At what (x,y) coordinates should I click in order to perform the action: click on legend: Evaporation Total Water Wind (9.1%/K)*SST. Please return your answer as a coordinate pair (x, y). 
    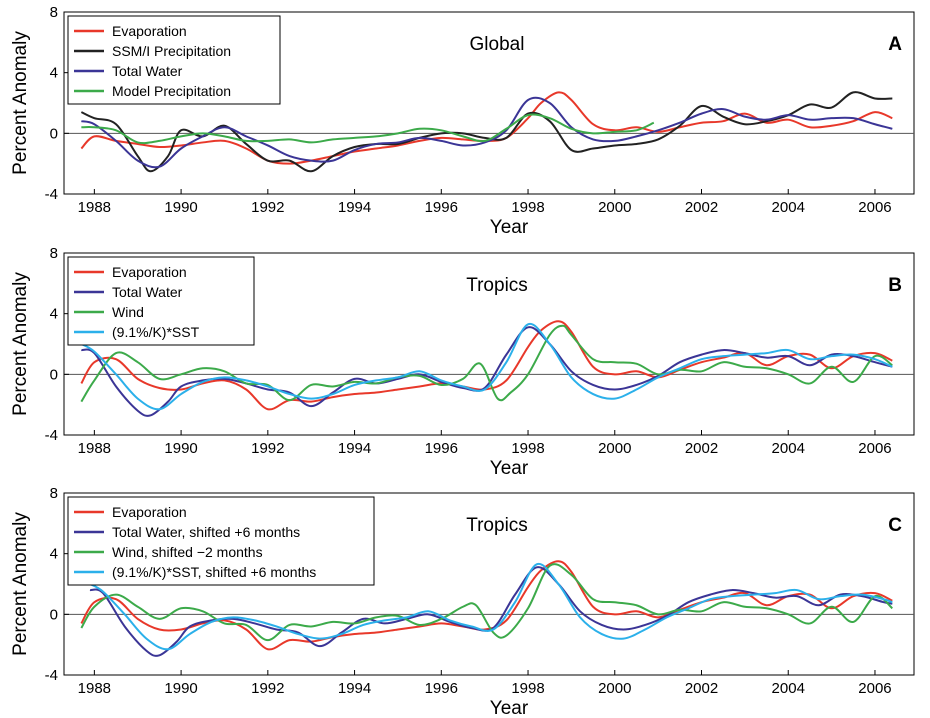
    Looking at the image, I should click on (161, 301).